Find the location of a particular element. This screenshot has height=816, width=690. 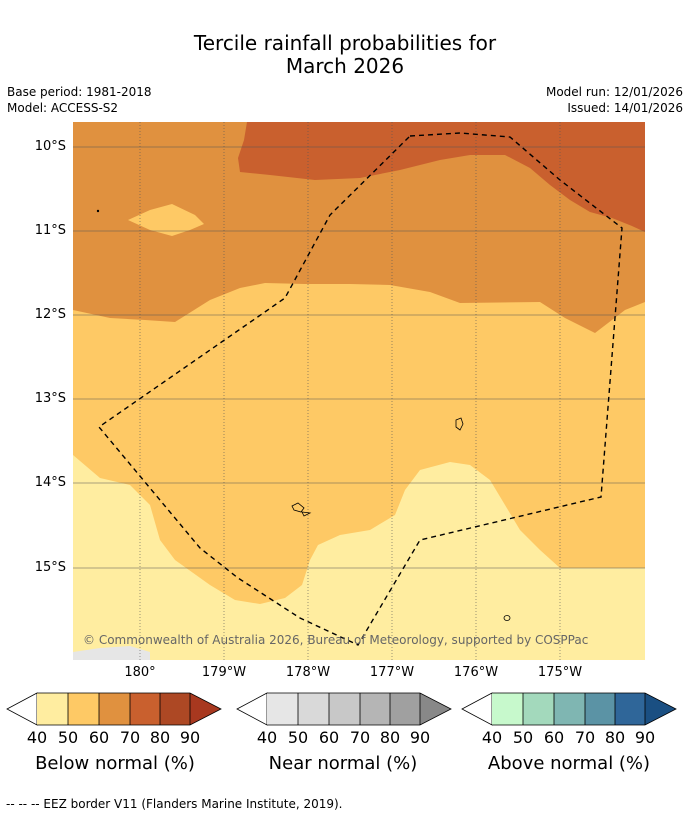

map-title-line2: March 2026 is located at coordinates (345, 66).